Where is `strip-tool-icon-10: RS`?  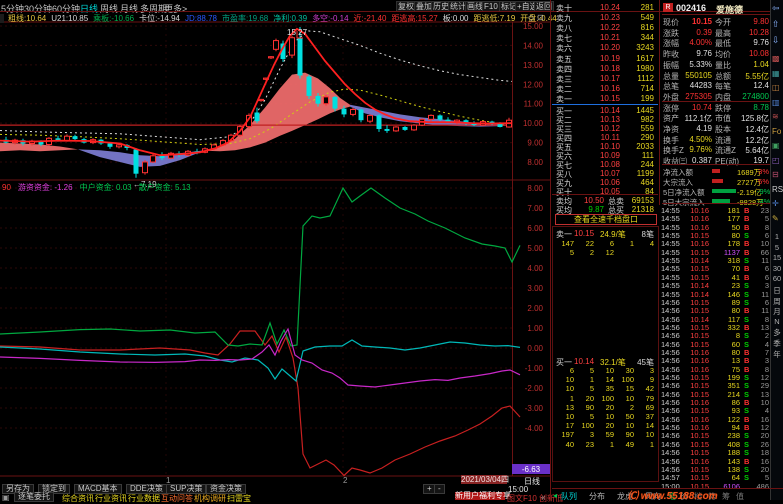 strip-tool-icon-10: RS is located at coordinates (777, 189).